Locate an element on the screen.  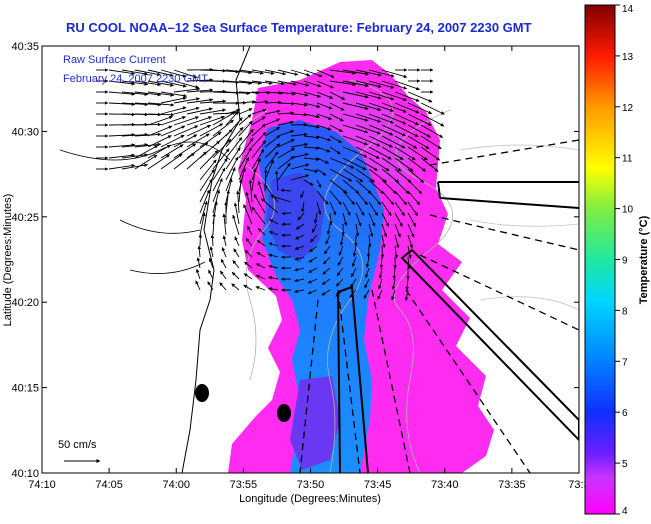
x-tick-label: 74:05 is located at coordinates (109, 485).